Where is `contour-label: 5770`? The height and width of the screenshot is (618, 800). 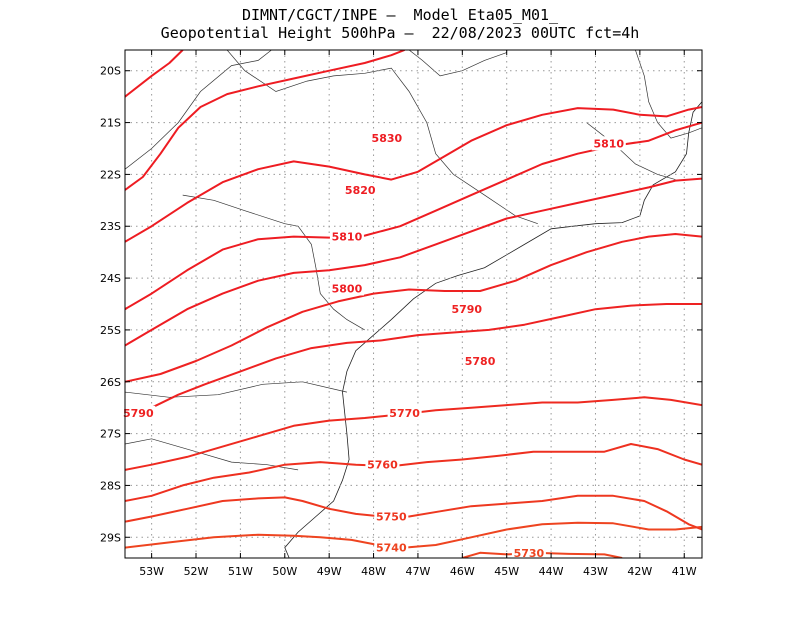 contour-label: 5770 is located at coordinates (404, 413).